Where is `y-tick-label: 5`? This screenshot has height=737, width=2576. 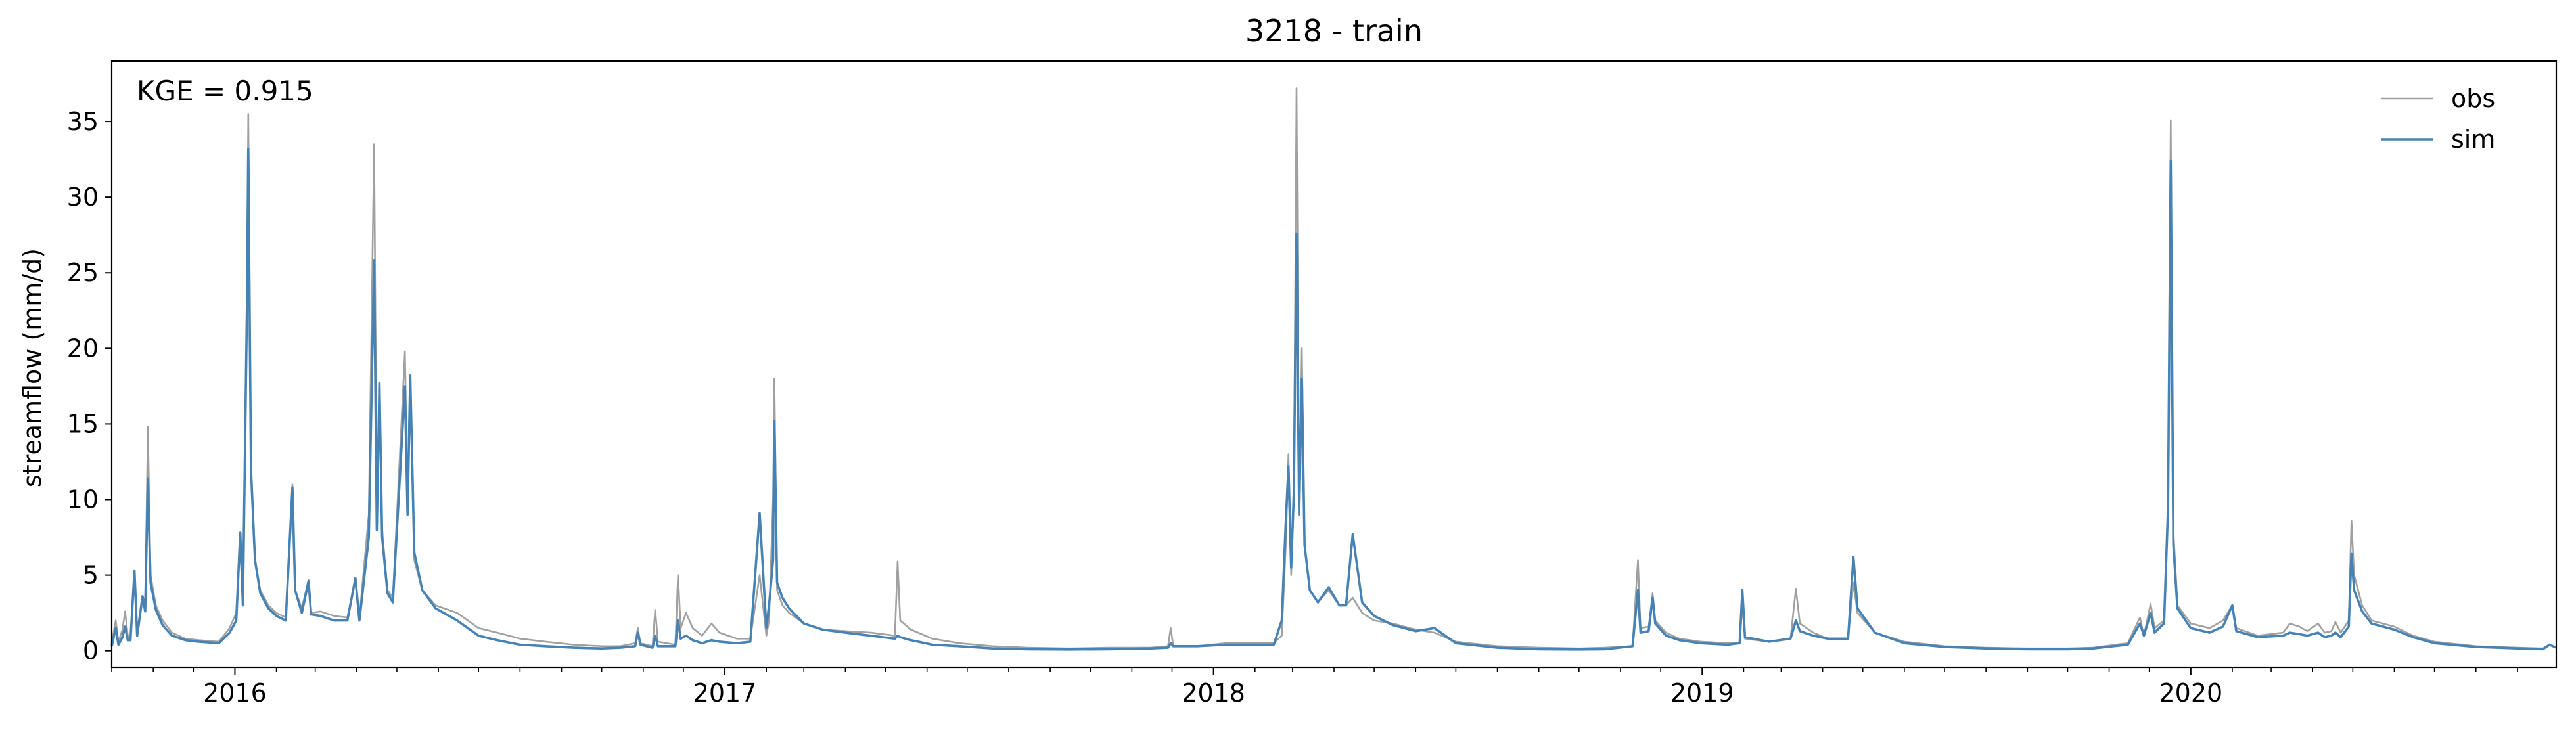
y-tick-label: 5 is located at coordinates (91, 575).